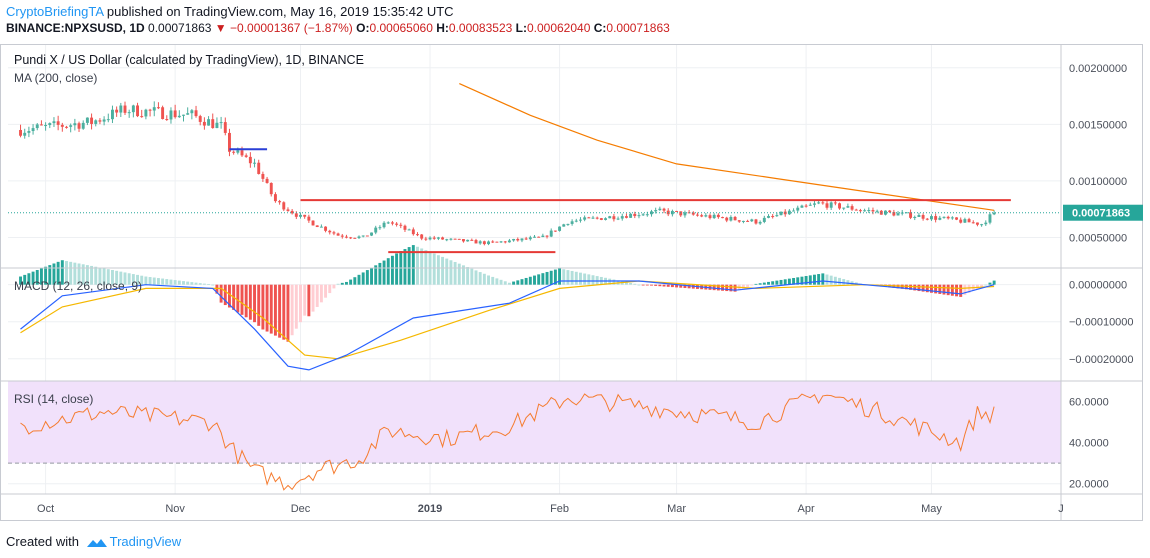  Describe the element at coordinates (42, 541) in the screenshot. I see `created-with-text: Created with` at that location.